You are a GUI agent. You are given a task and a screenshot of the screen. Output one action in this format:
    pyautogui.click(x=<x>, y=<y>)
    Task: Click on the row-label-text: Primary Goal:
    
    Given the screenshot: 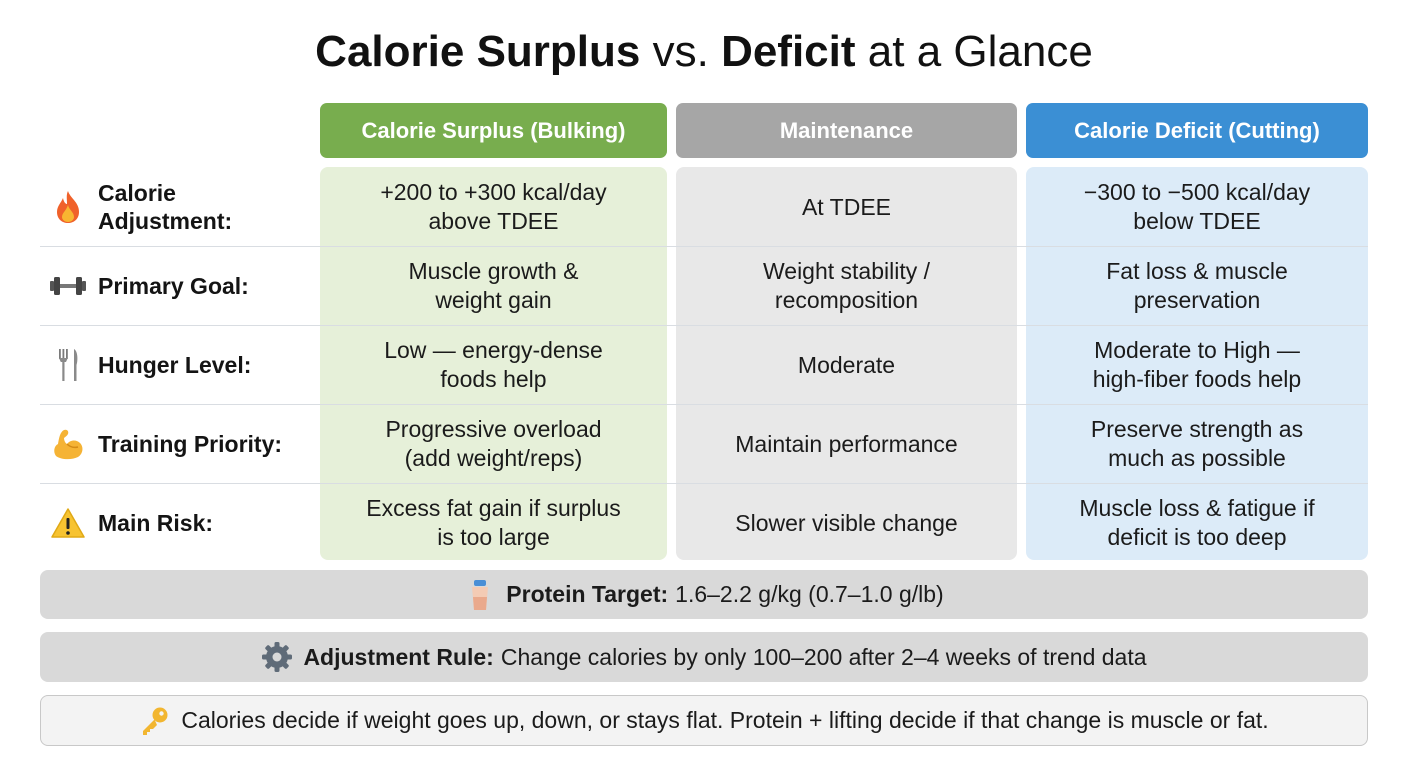 What is the action you would take?
    pyautogui.click(x=173, y=286)
    